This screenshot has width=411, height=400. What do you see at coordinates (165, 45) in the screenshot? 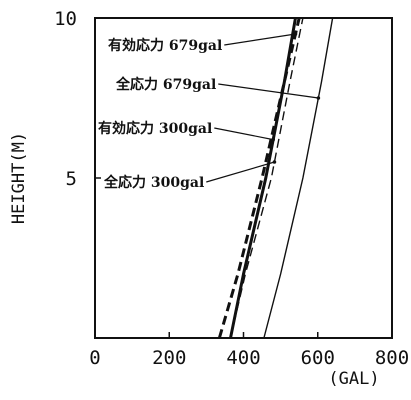
I see `annotation-label: 有効応力 679gal` at bounding box center [165, 45].